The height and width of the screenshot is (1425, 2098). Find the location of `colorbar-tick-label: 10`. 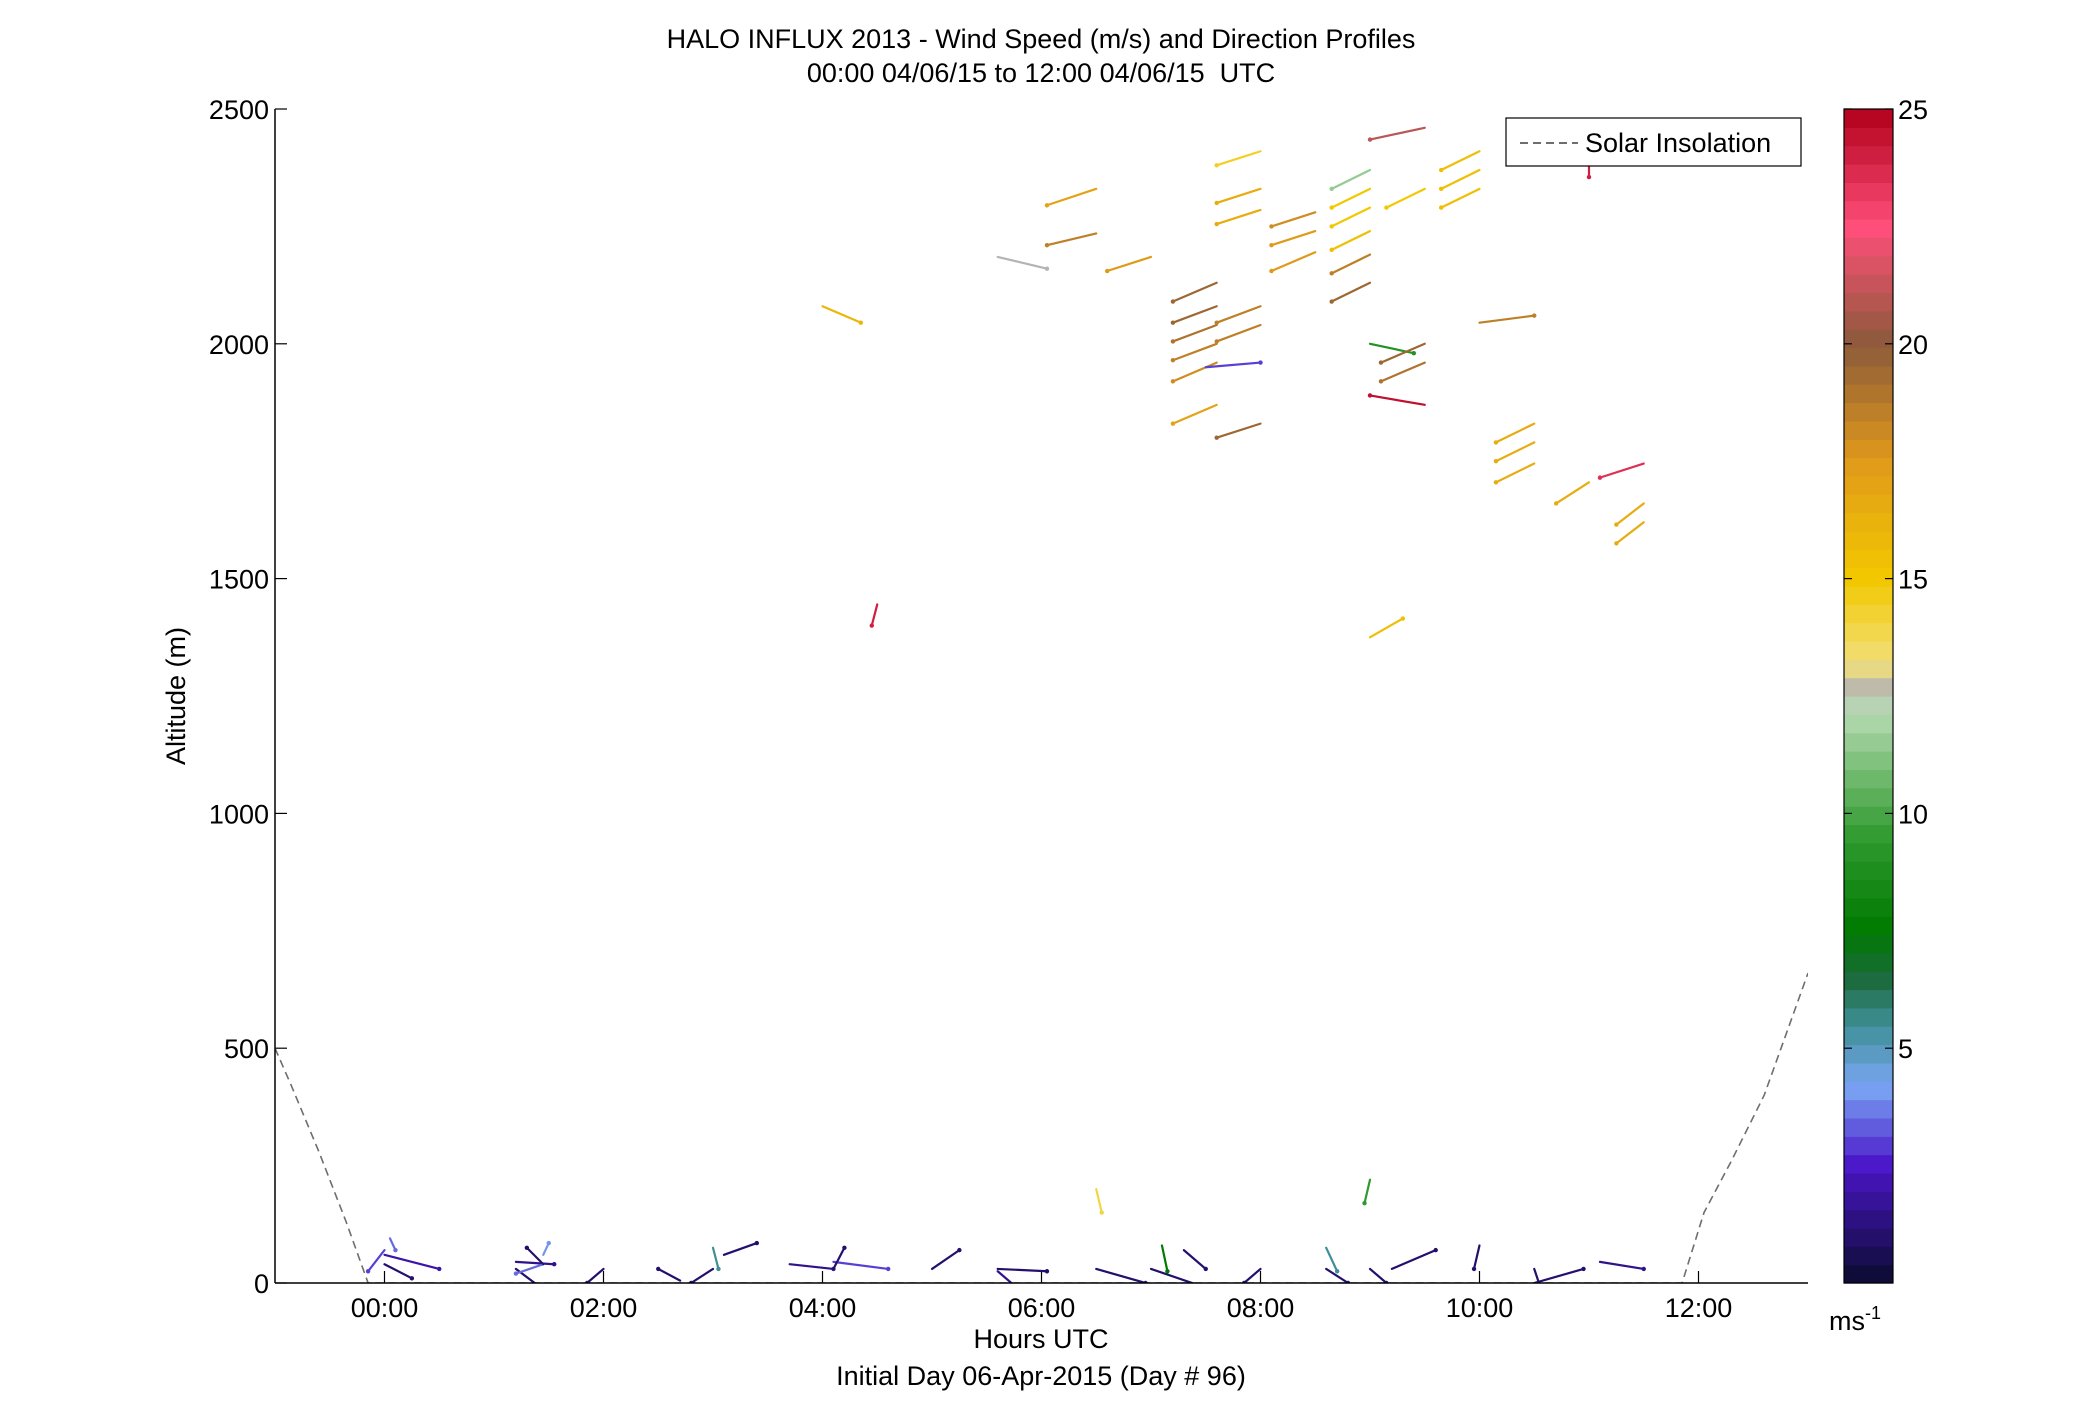

colorbar-tick-label: 10 is located at coordinates (1913, 814).